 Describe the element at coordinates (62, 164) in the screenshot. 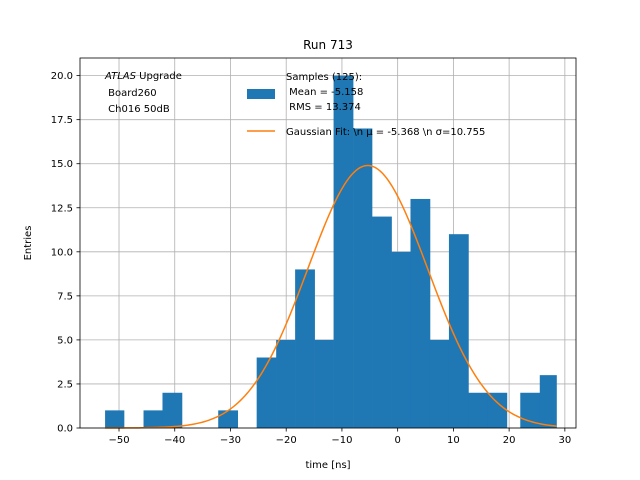

I see `y-tick-label: 15.0` at that location.